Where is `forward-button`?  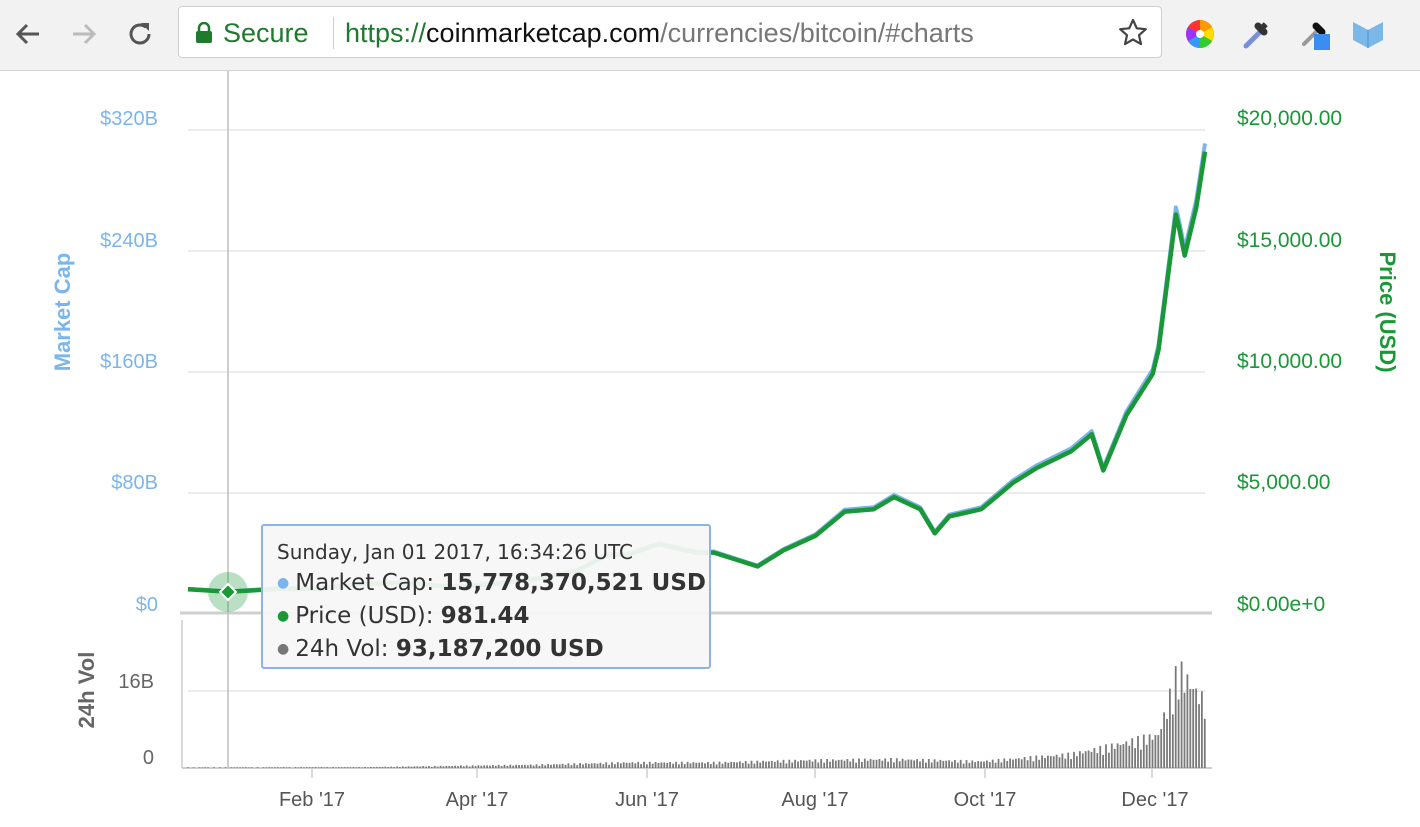
forward-button is located at coordinates (84, 34).